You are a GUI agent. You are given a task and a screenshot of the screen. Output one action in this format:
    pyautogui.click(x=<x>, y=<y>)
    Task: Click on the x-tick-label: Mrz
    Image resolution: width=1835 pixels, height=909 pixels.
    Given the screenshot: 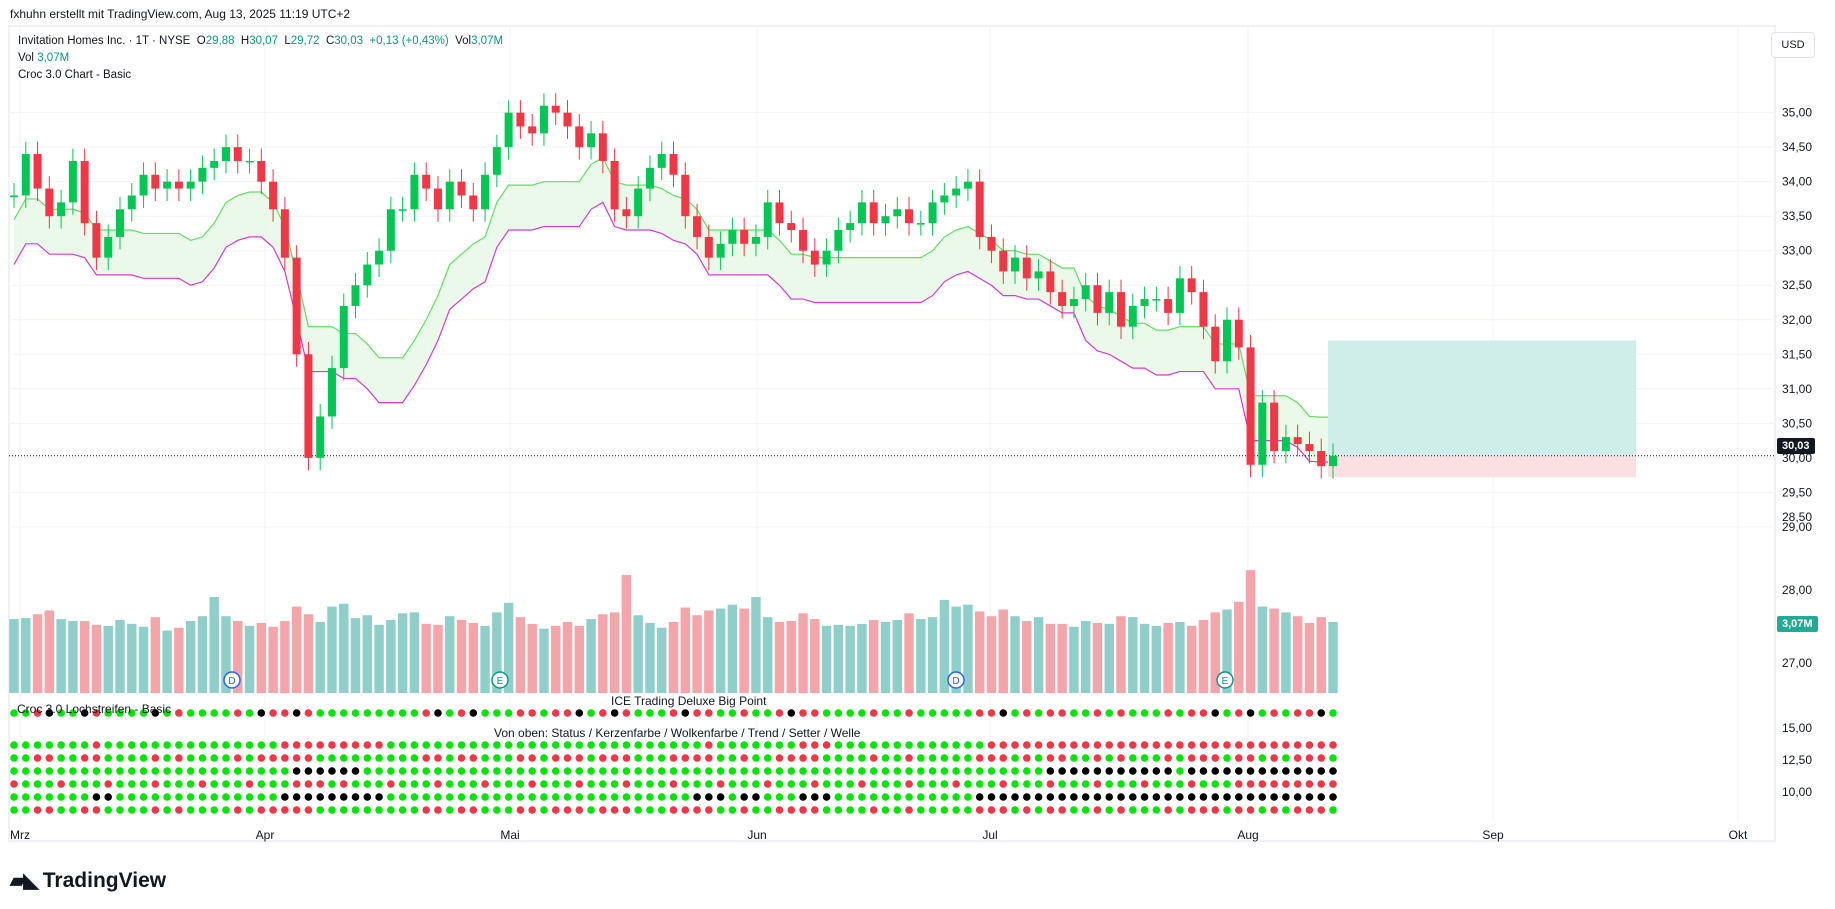 What is the action you would take?
    pyautogui.click(x=20, y=835)
    